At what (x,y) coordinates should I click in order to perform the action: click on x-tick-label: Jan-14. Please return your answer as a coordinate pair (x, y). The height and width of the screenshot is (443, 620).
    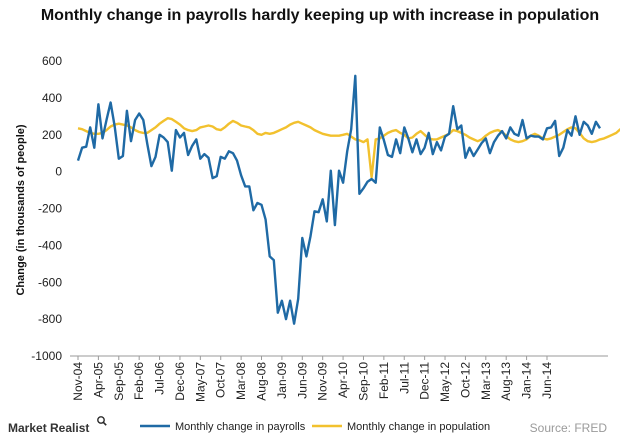
    Looking at the image, I should click on (527, 380).